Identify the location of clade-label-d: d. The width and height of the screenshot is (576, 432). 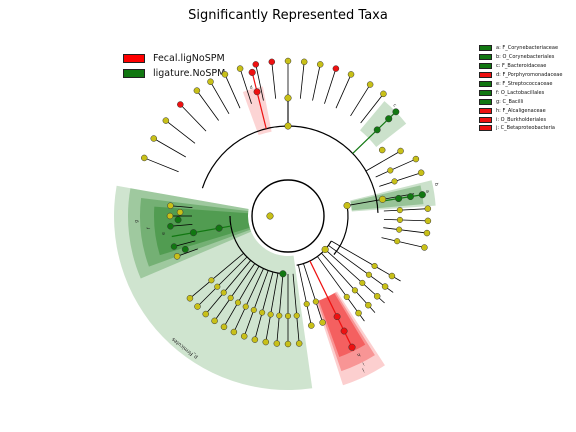
(251, 87).